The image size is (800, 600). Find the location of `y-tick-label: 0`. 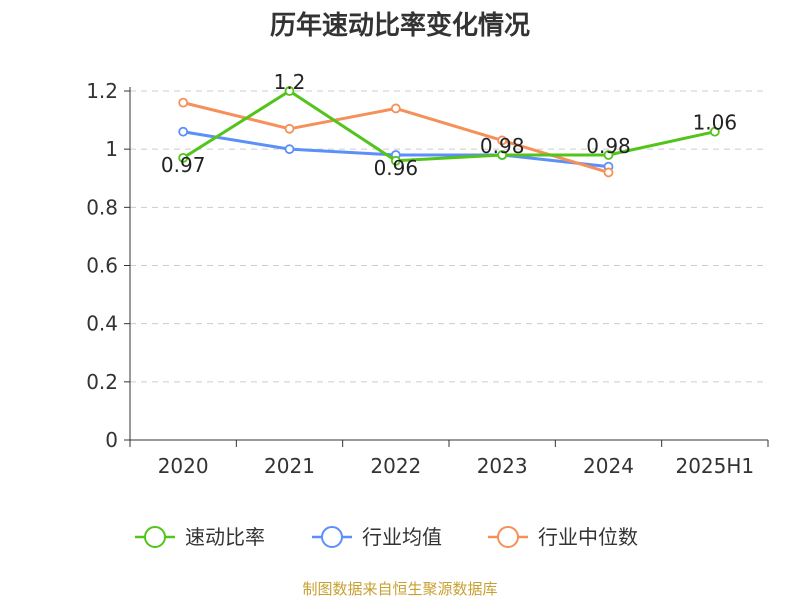

y-tick-label: 0 is located at coordinates (111, 440).